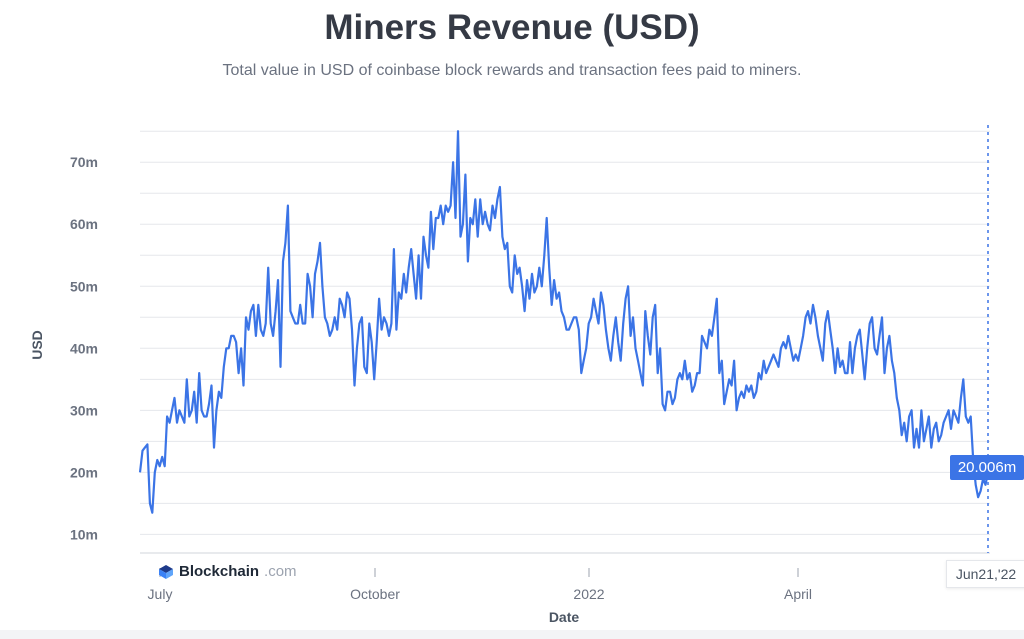  Describe the element at coordinates (512, 27) in the screenshot. I see `chart-title: Miners Revenue (USD)` at that location.